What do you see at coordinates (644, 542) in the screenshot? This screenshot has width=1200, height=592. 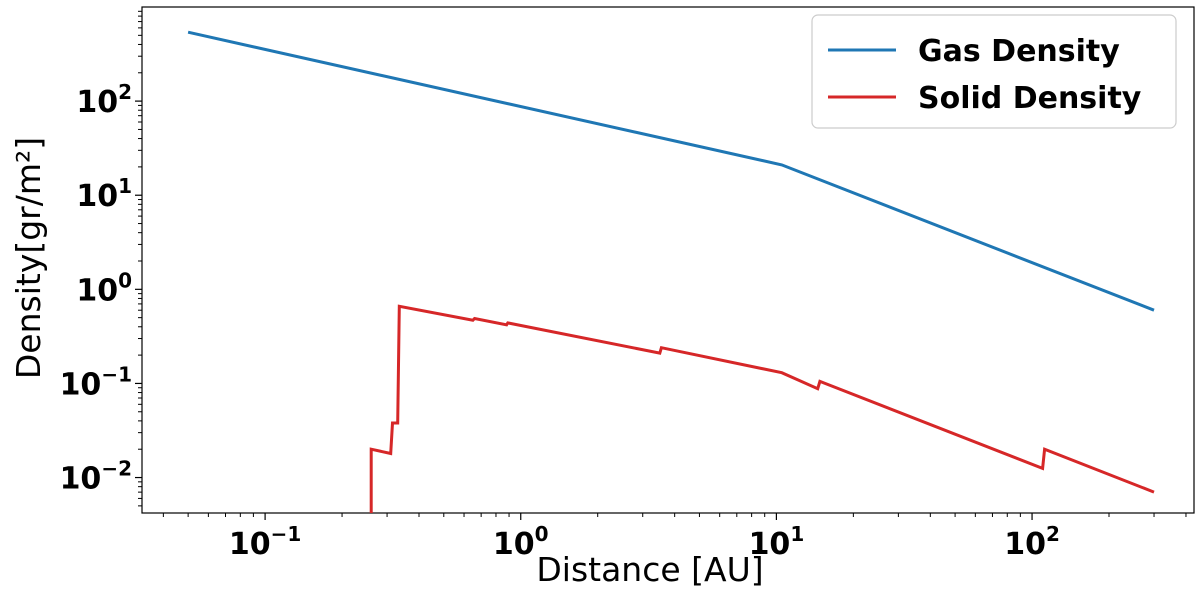 I see `x-tick-labels: 10⁻¹ 10⁰ 10¹ 10²` at bounding box center [644, 542].